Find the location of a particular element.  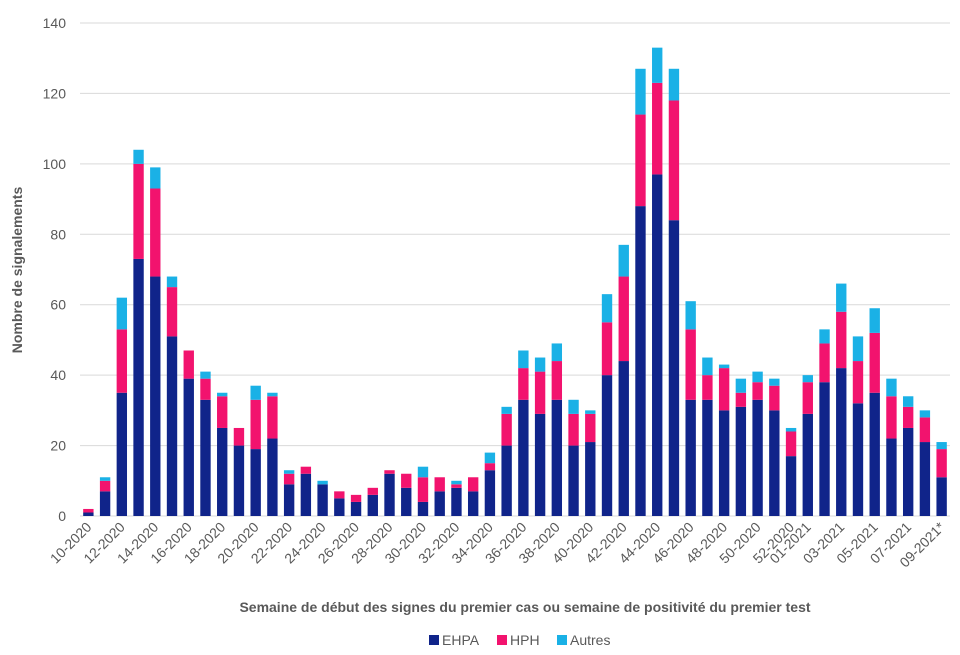

legend-label: EHPA is located at coordinates (461, 640).